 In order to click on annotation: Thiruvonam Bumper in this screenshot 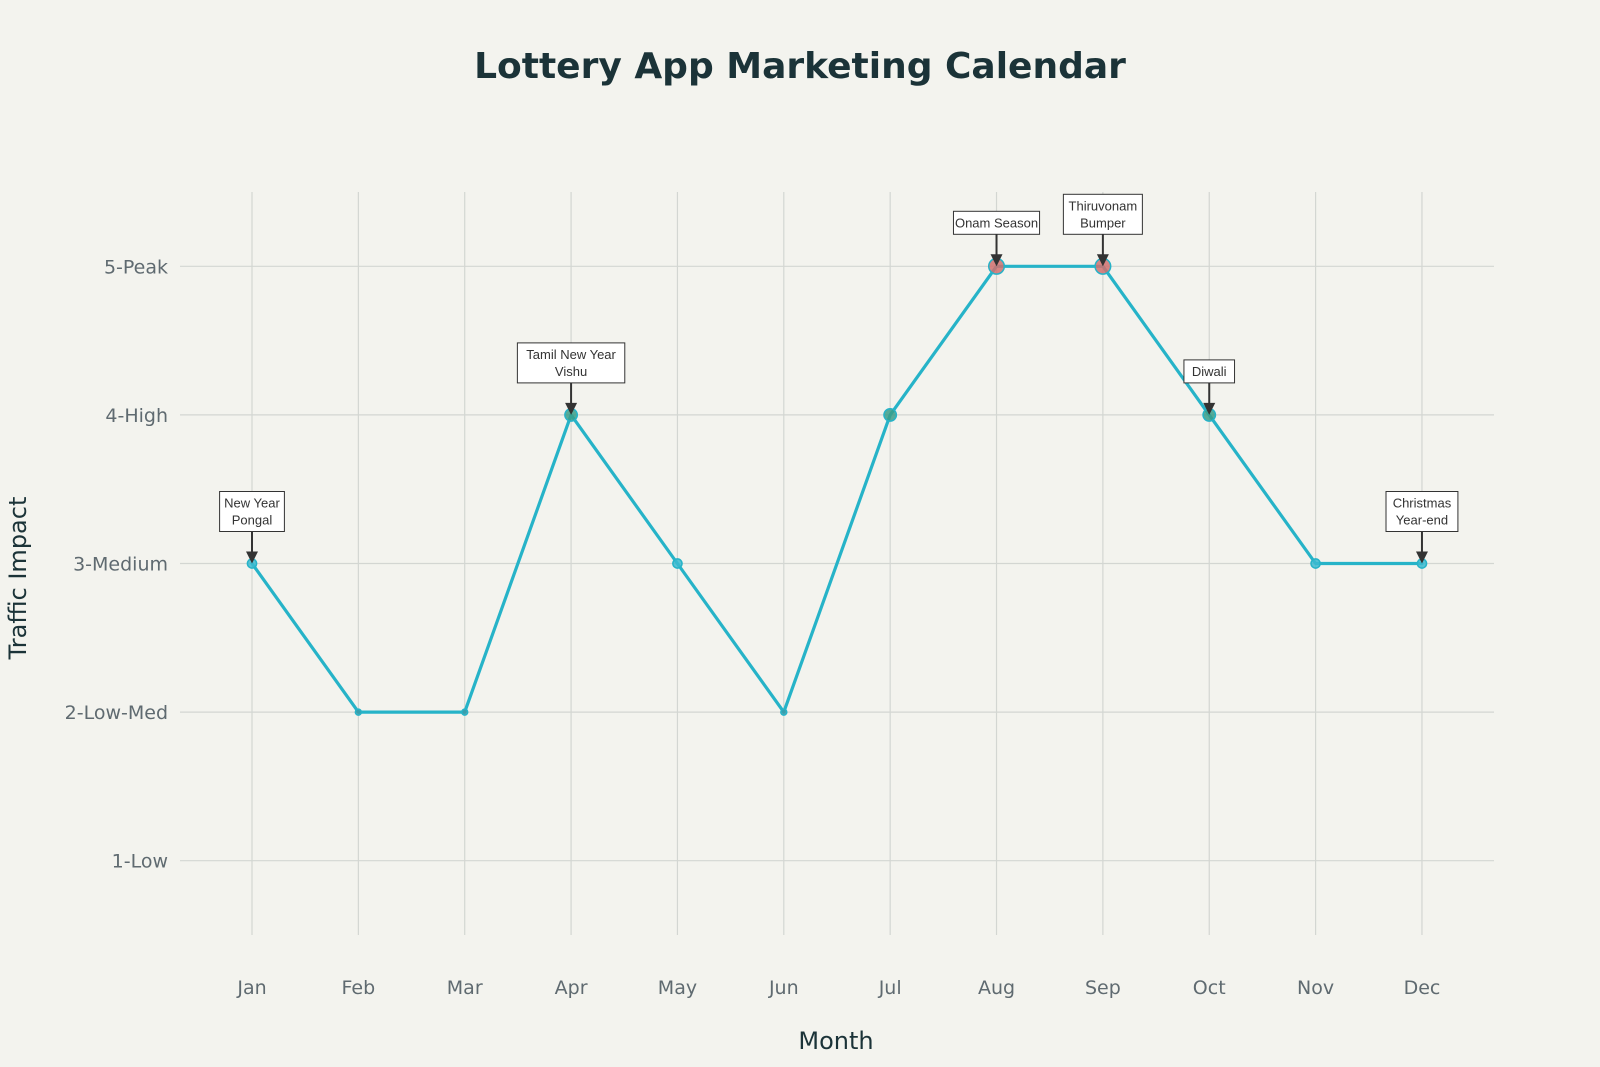, I will do `click(1102, 230)`.